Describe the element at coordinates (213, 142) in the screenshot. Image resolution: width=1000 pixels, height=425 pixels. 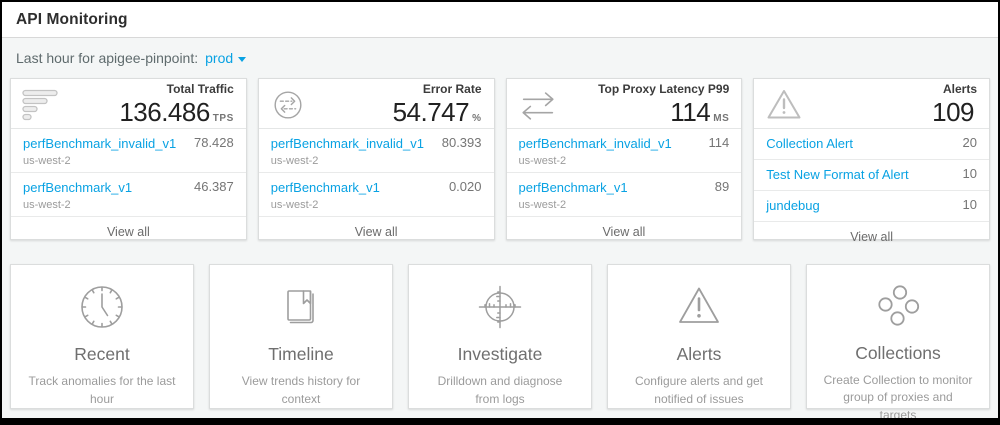
I see `row-value: 78.428` at that location.